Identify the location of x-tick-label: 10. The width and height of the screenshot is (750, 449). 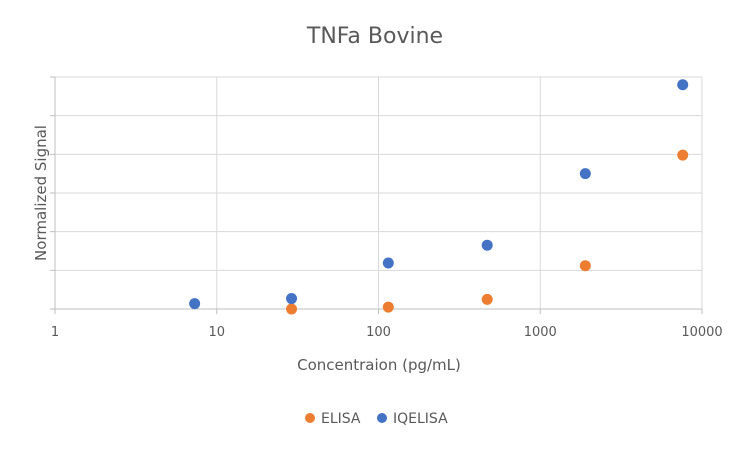
(216, 332).